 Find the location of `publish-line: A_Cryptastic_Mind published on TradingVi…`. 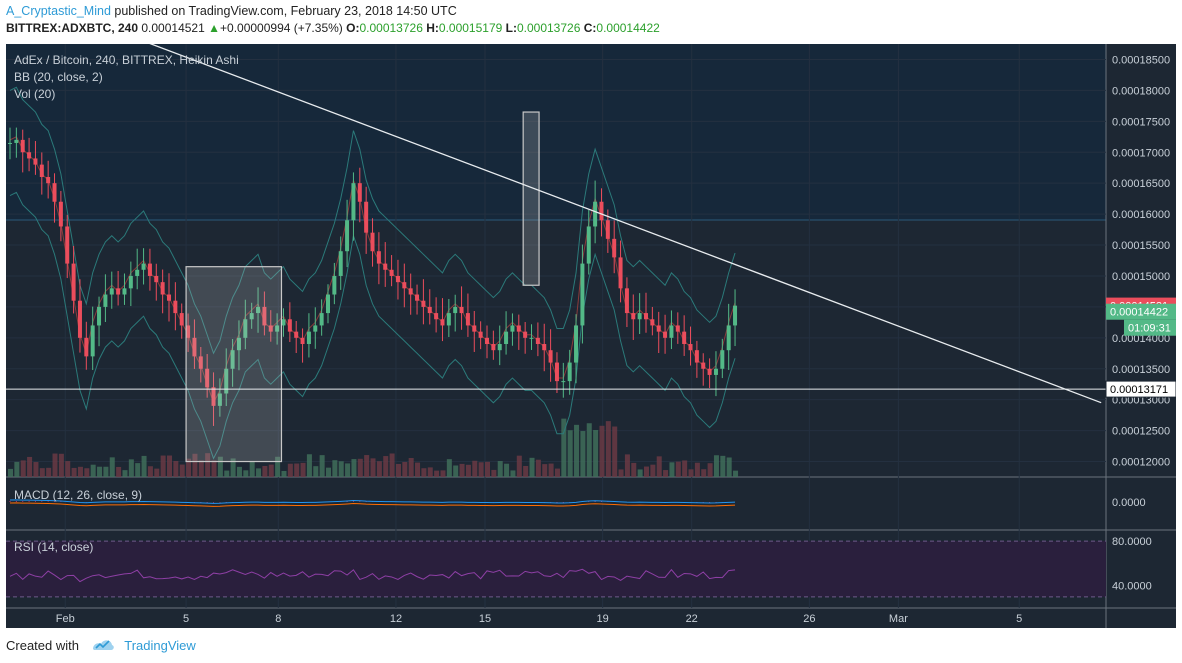

publish-line: A_Cryptastic_Mind published on TradingVi… is located at coordinates (231, 11).